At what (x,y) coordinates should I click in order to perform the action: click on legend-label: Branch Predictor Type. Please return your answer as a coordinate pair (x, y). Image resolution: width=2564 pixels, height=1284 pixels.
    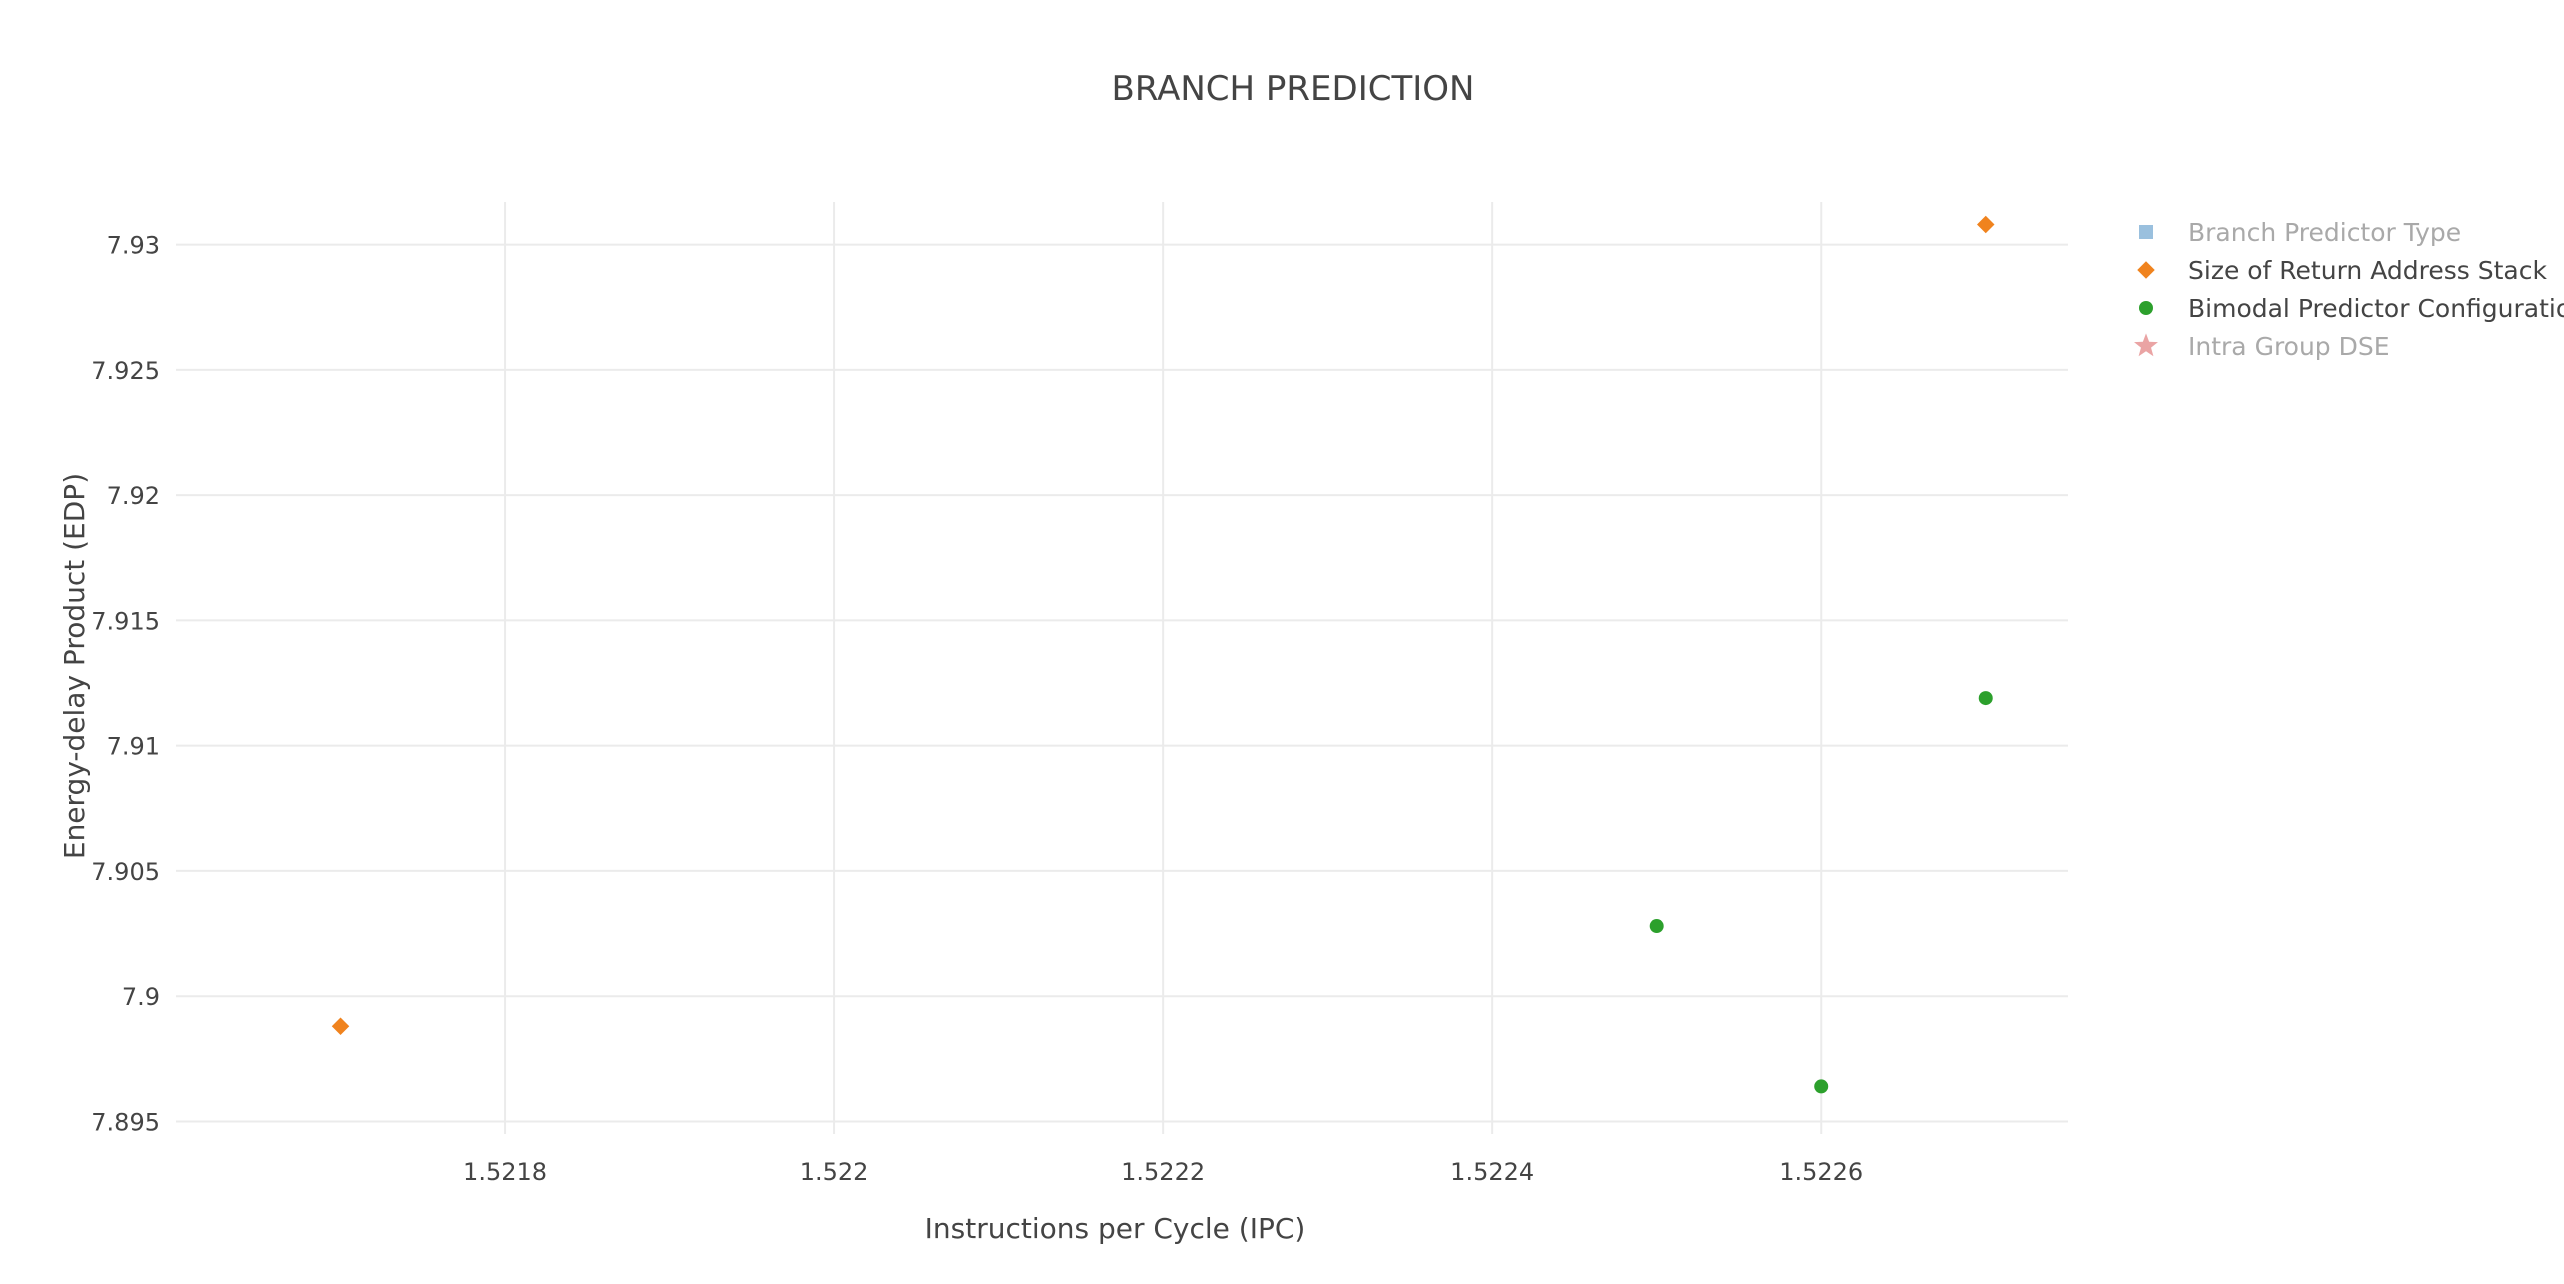
    Looking at the image, I should click on (2324, 232).